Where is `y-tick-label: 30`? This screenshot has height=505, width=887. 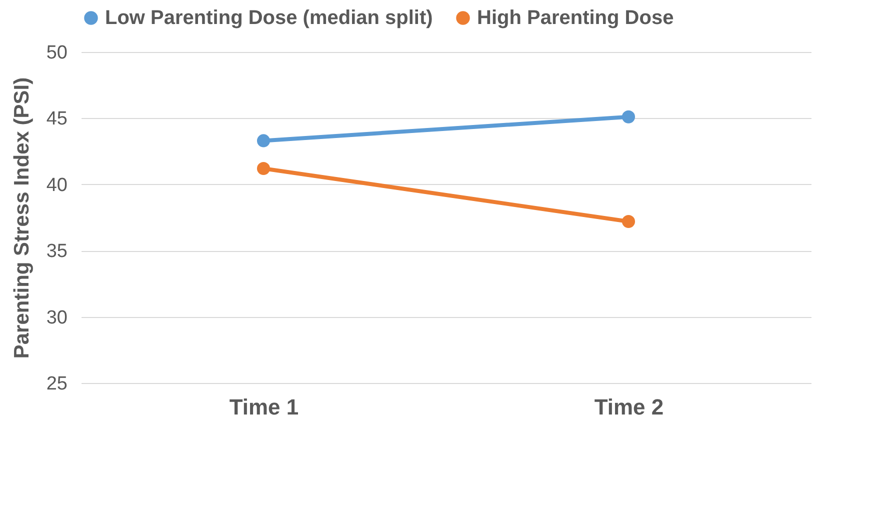 y-tick-label: 30 is located at coordinates (57, 317).